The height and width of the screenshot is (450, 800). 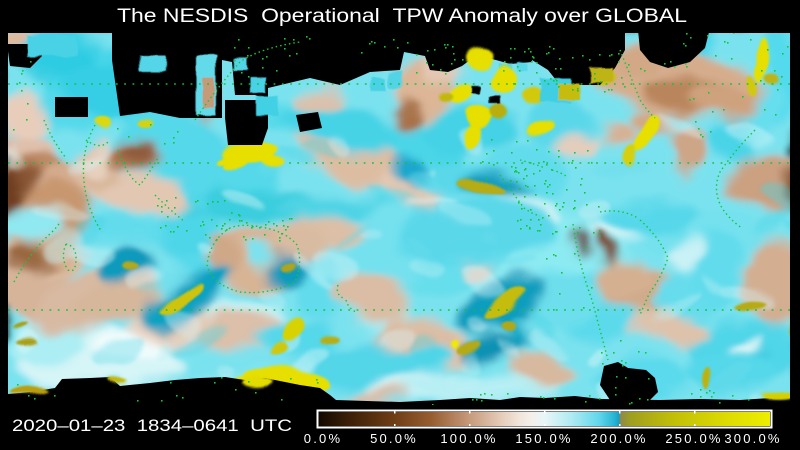 What do you see at coordinates (752, 438) in the screenshot?
I see `svg-text: 300.0%` at bounding box center [752, 438].